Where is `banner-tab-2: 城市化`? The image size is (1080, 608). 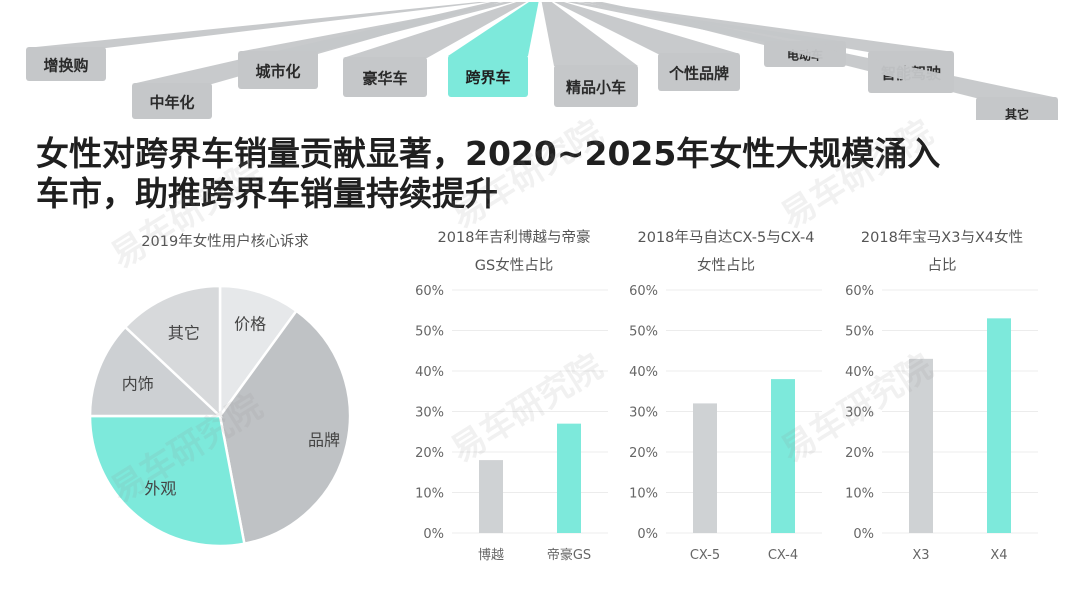
banner-tab-2: 城市化 is located at coordinates (376, 45).